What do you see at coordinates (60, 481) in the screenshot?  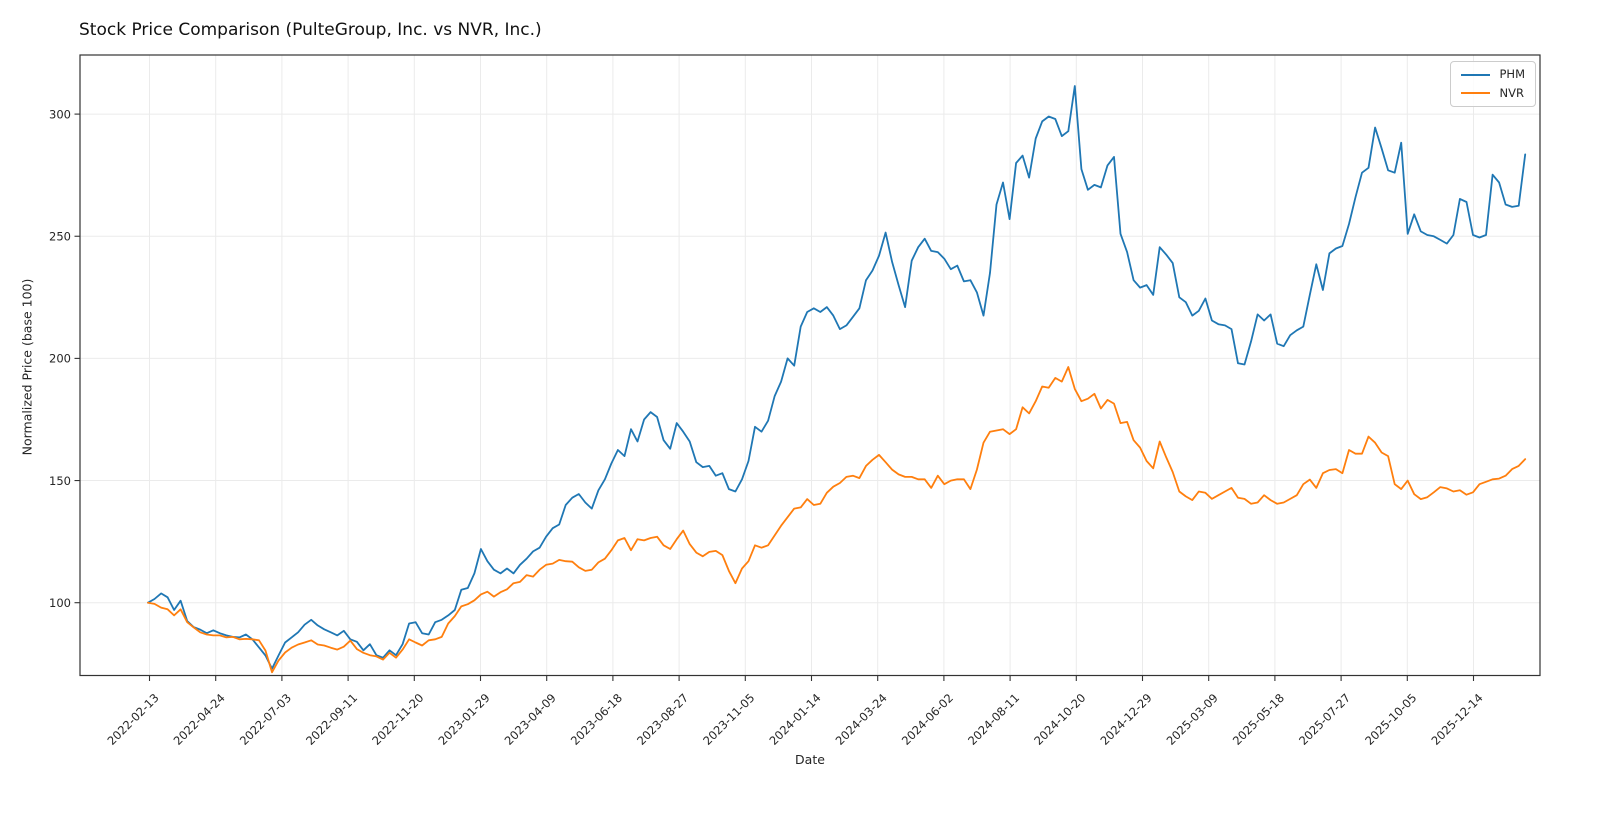 I see `y-tick-label: 150` at bounding box center [60, 481].